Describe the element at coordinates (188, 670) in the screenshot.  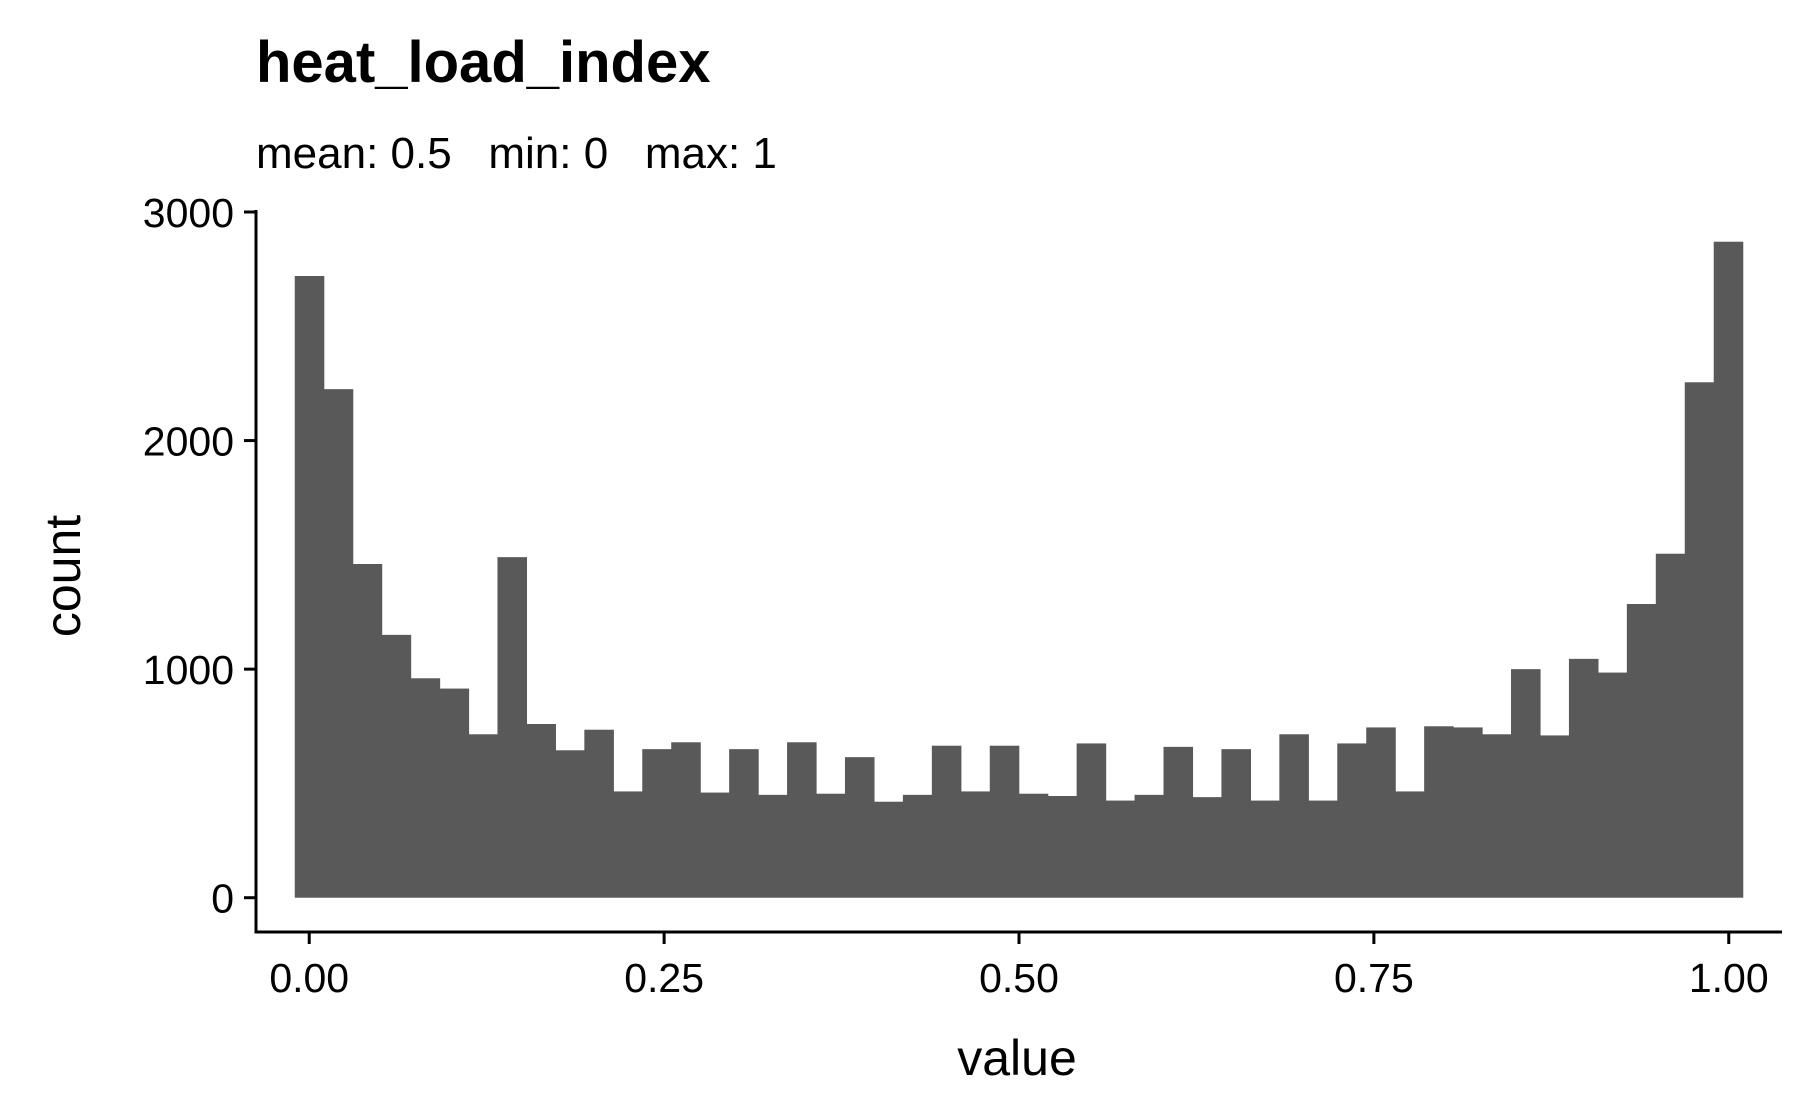
I see `y-tick-label: 1000` at that location.